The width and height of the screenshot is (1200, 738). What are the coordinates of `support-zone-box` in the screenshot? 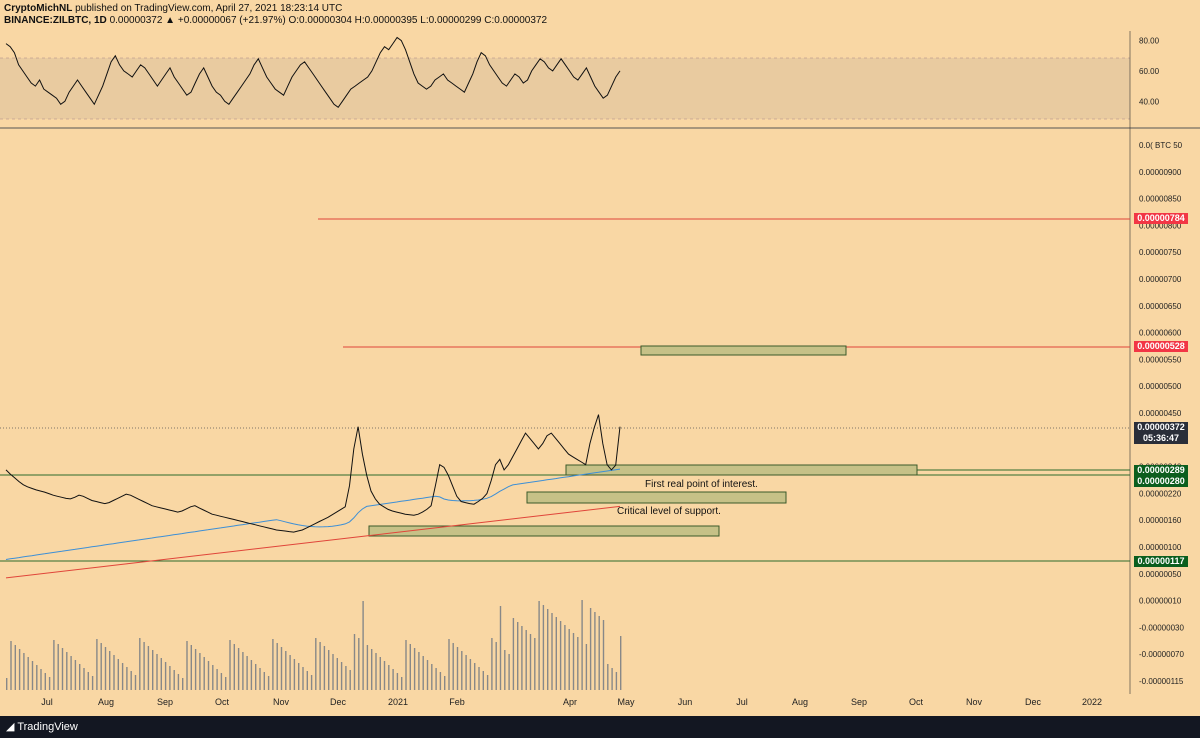 It's located at (656, 497).